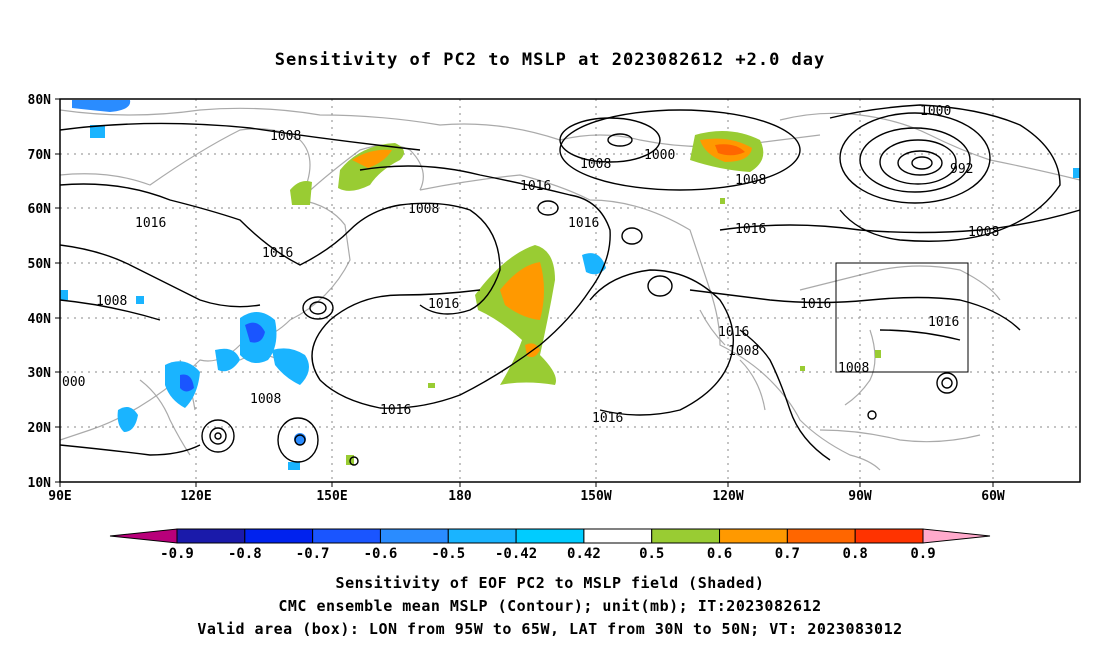  I want to click on colorbar-label: 0.6, so click(719, 554).